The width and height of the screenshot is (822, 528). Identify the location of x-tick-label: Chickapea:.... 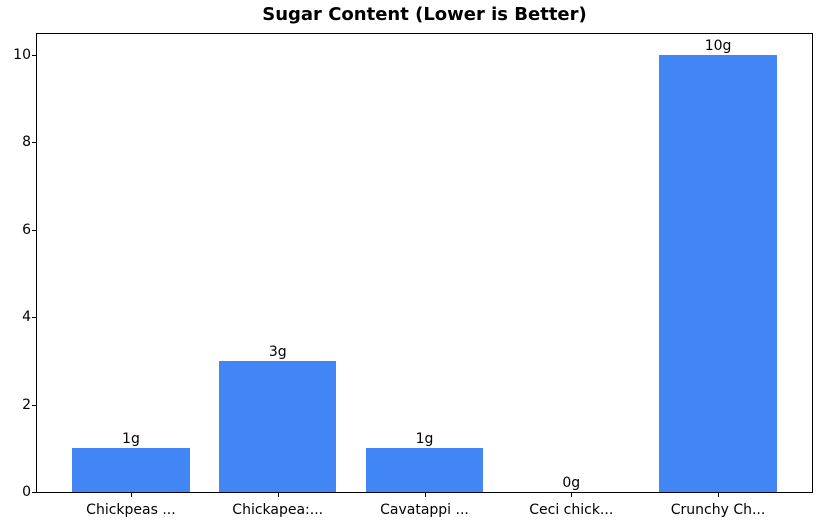
(278, 510).